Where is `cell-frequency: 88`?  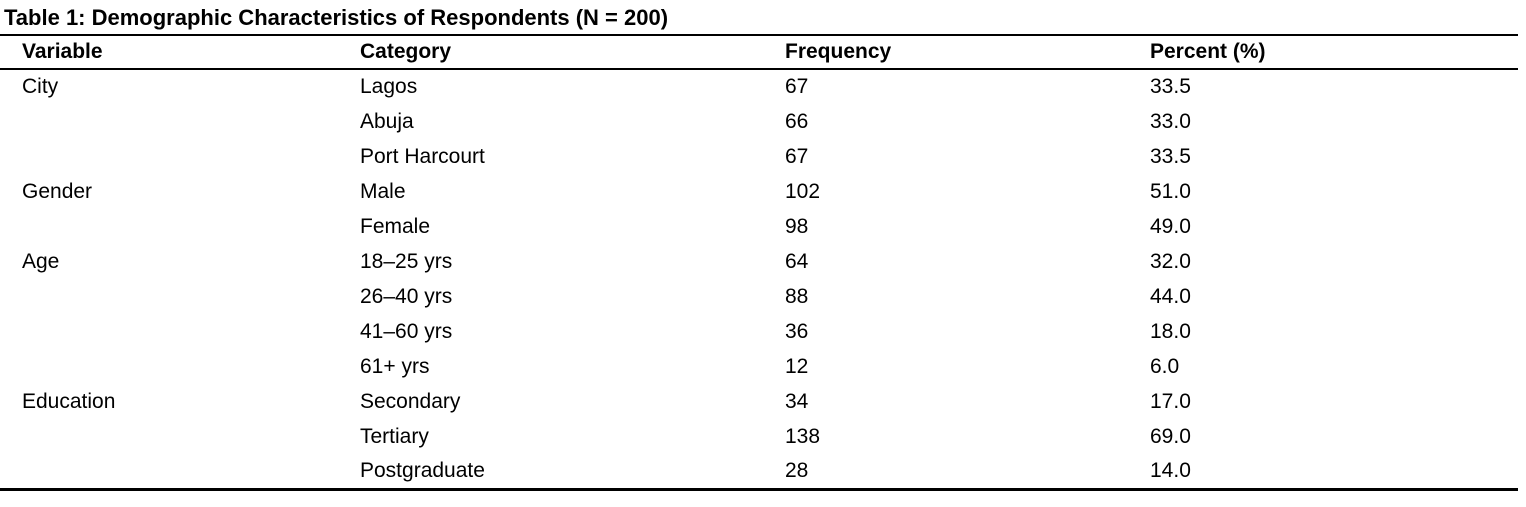
cell-frequency: 88 is located at coordinates (797, 296).